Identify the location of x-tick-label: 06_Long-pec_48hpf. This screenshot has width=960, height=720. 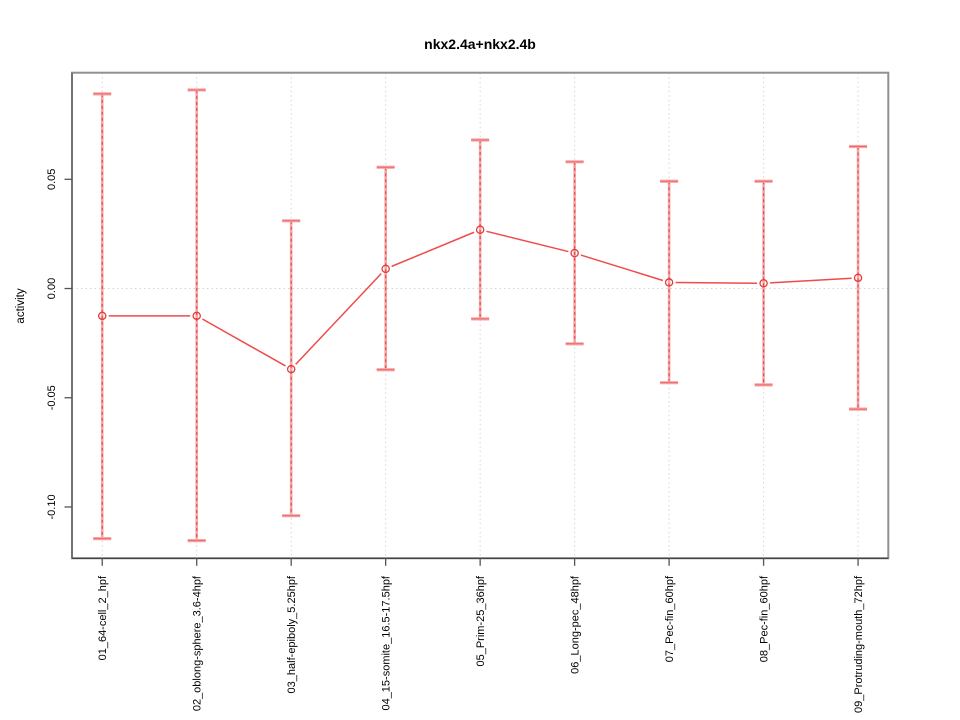
(576, 624).